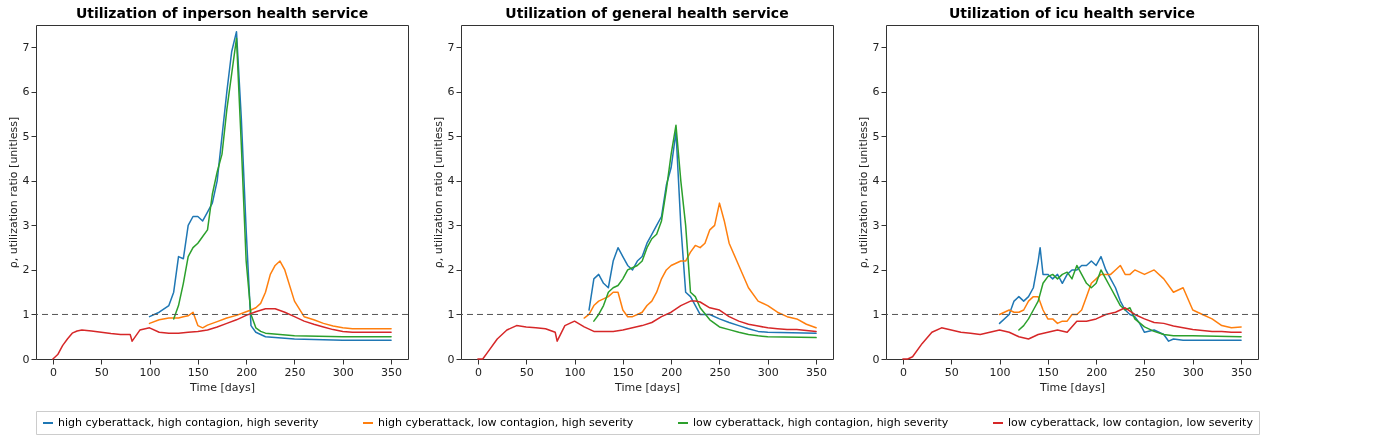  What do you see at coordinates (1072, 13) in the screenshot?
I see `chart-title: Utilization of icu health service` at bounding box center [1072, 13].